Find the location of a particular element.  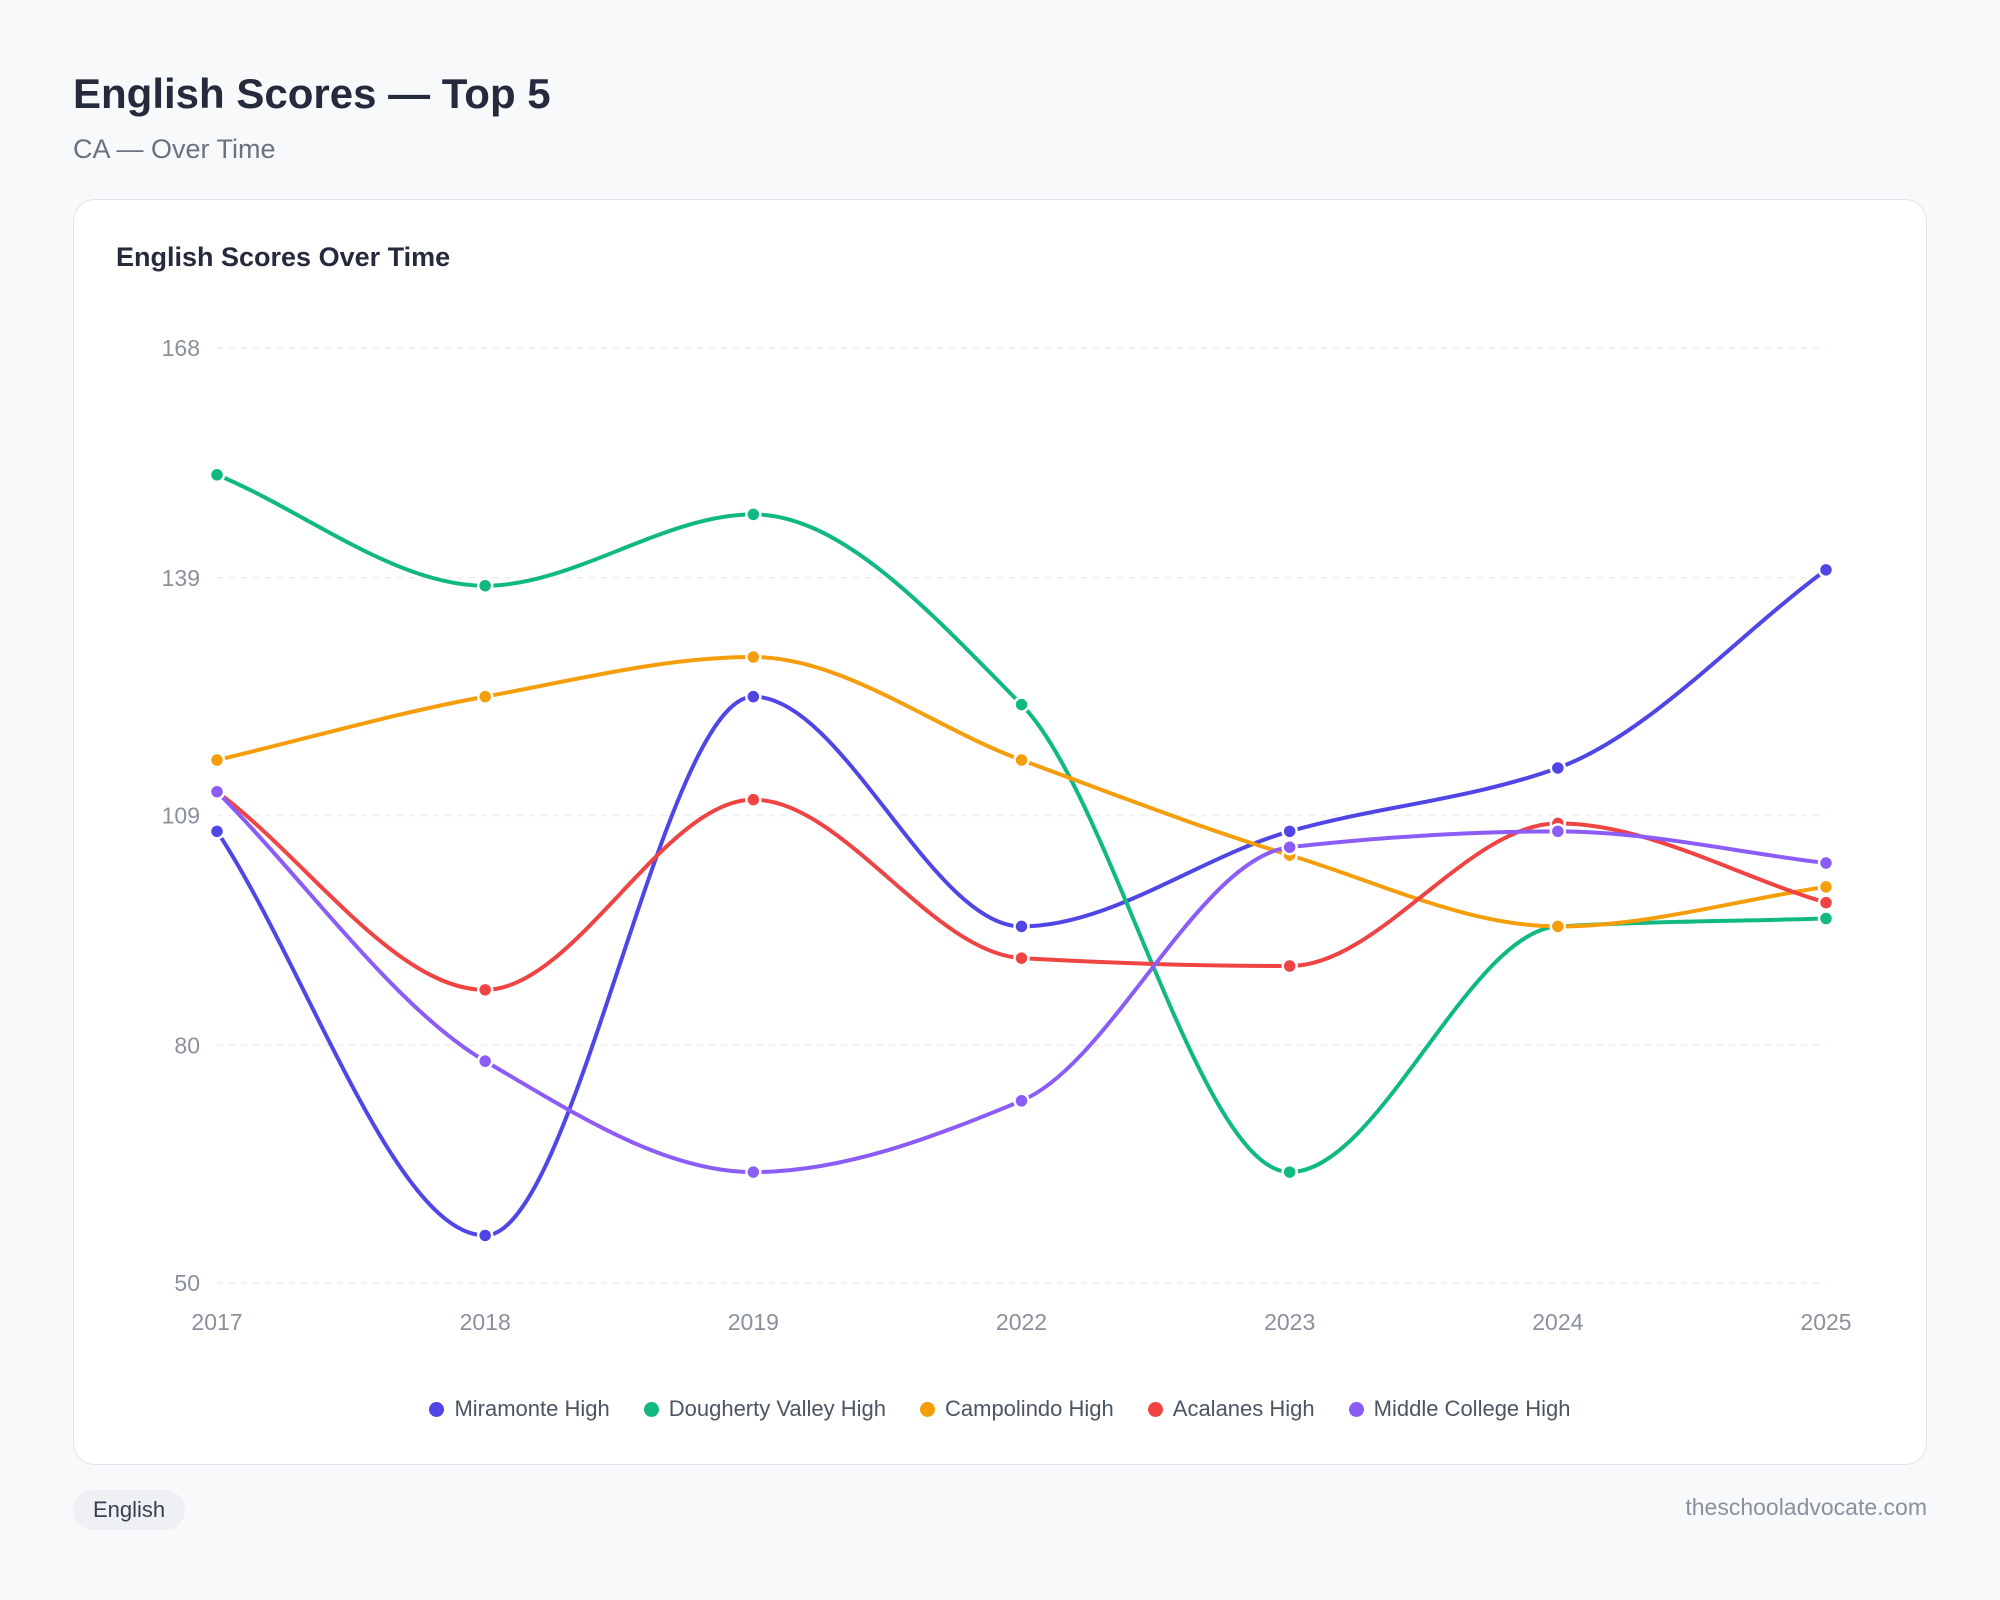

y-tick-label: 139 is located at coordinates (181, 578).